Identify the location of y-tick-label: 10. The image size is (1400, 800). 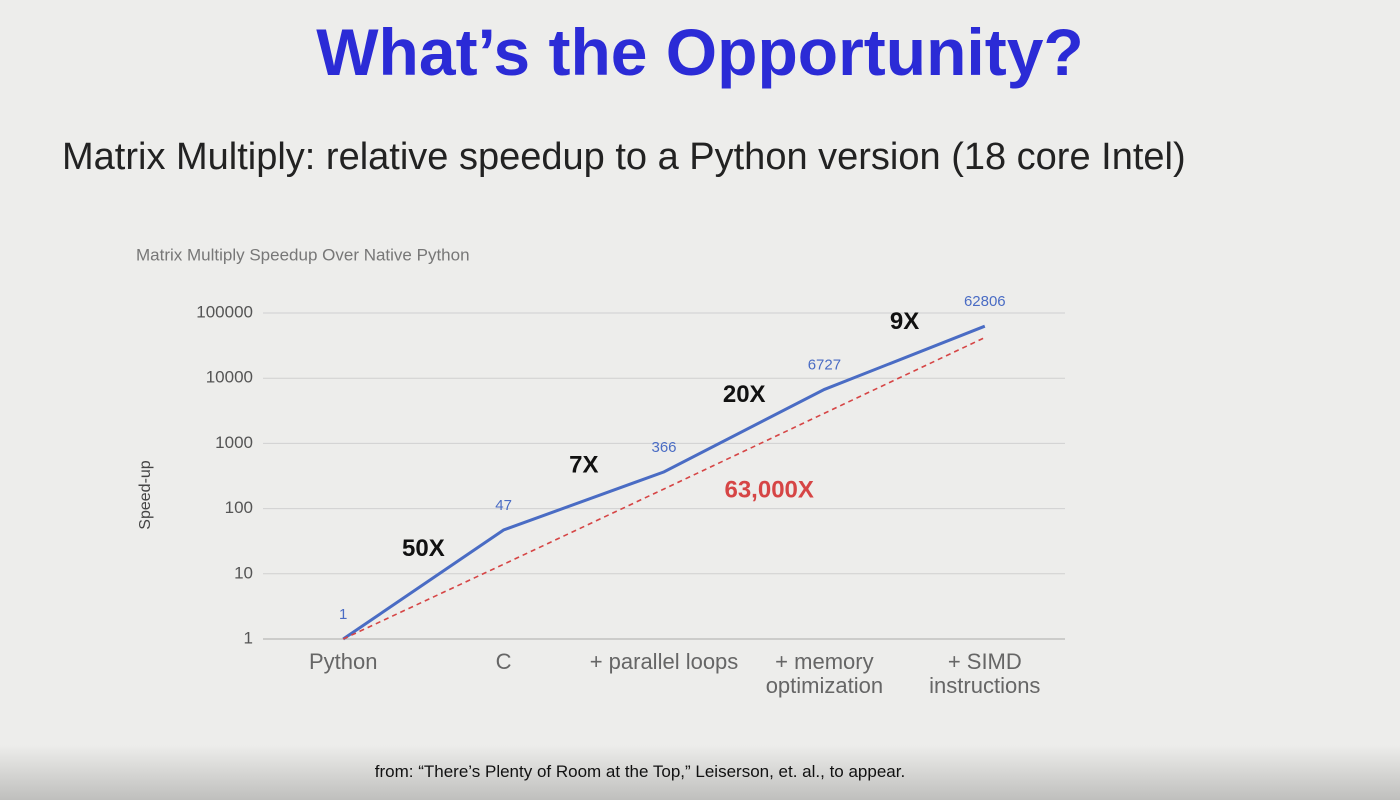
(243, 572).